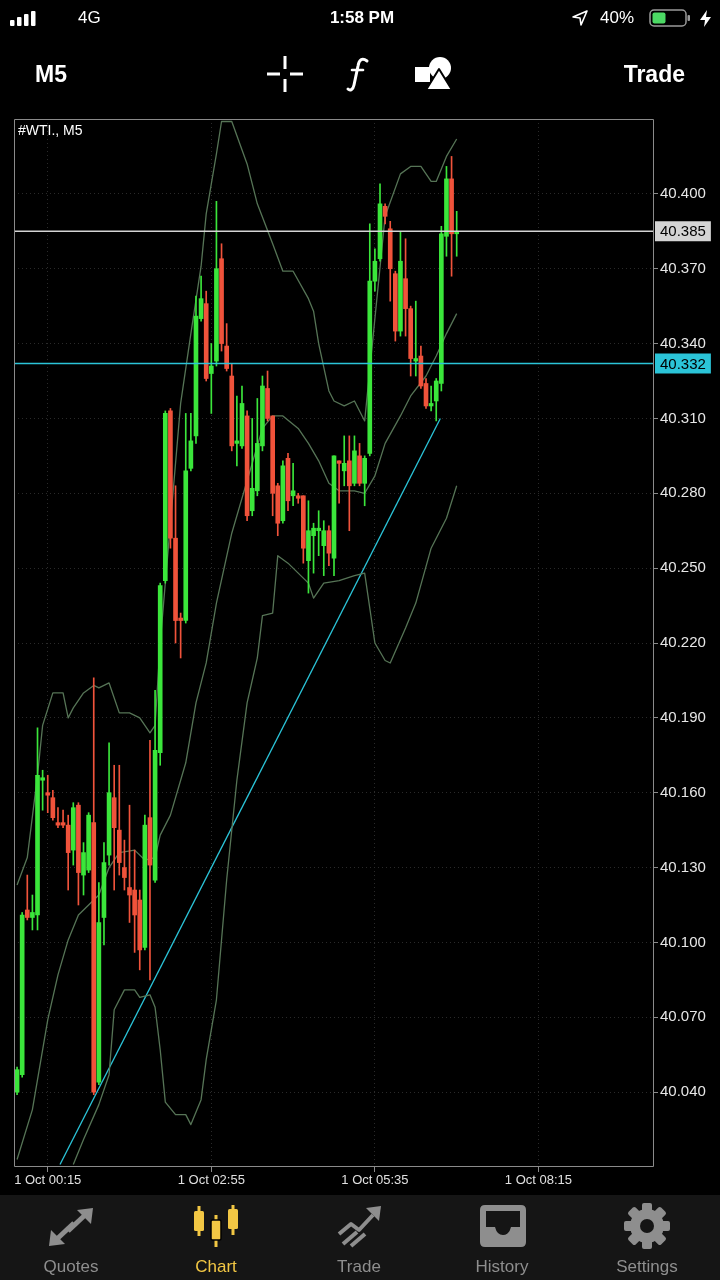 This screenshot has width=720, height=1280. What do you see at coordinates (89, 17) in the screenshot?
I see `text: 4G` at bounding box center [89, 17].